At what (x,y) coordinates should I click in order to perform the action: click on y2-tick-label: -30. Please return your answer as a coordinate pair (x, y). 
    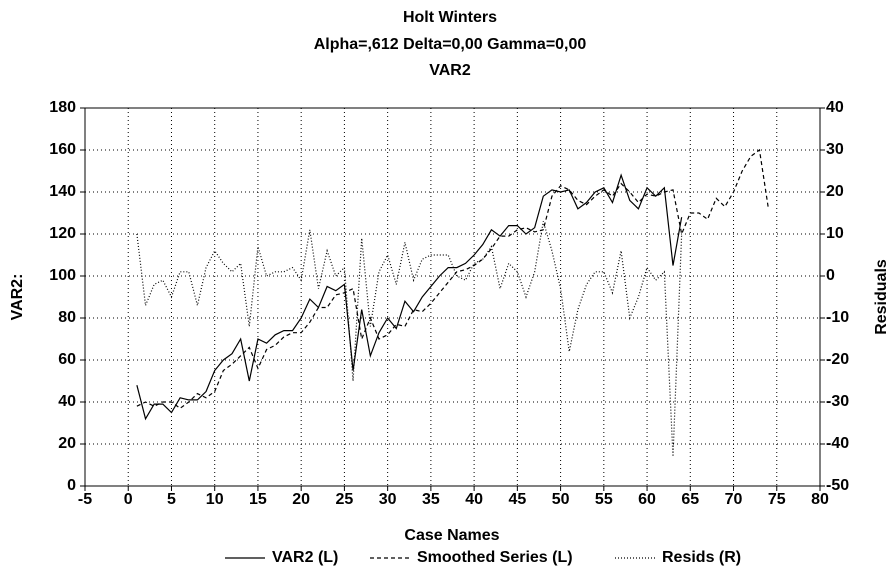
    Looking at the image, I should click on (837, 401).